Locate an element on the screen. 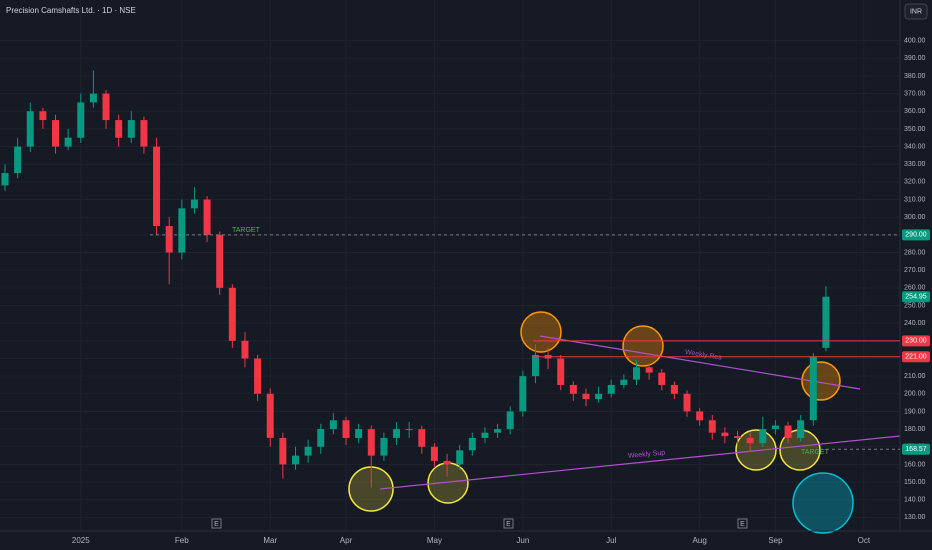  y-tick-label: 380.00 is located at coordinates (915, 76).